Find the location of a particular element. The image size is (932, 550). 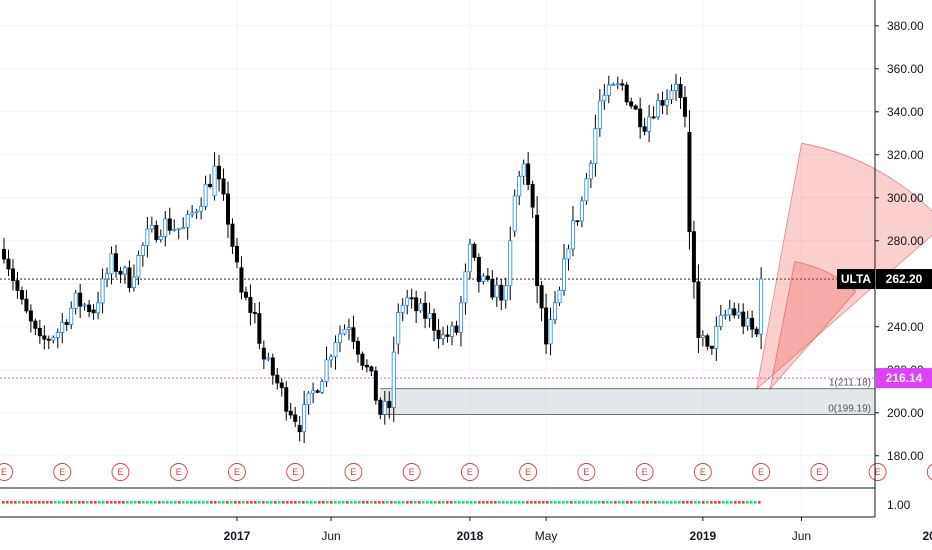

earnings-markers: EEEEEEEEEEEEEEEEE is located at coordinates (466, 472).